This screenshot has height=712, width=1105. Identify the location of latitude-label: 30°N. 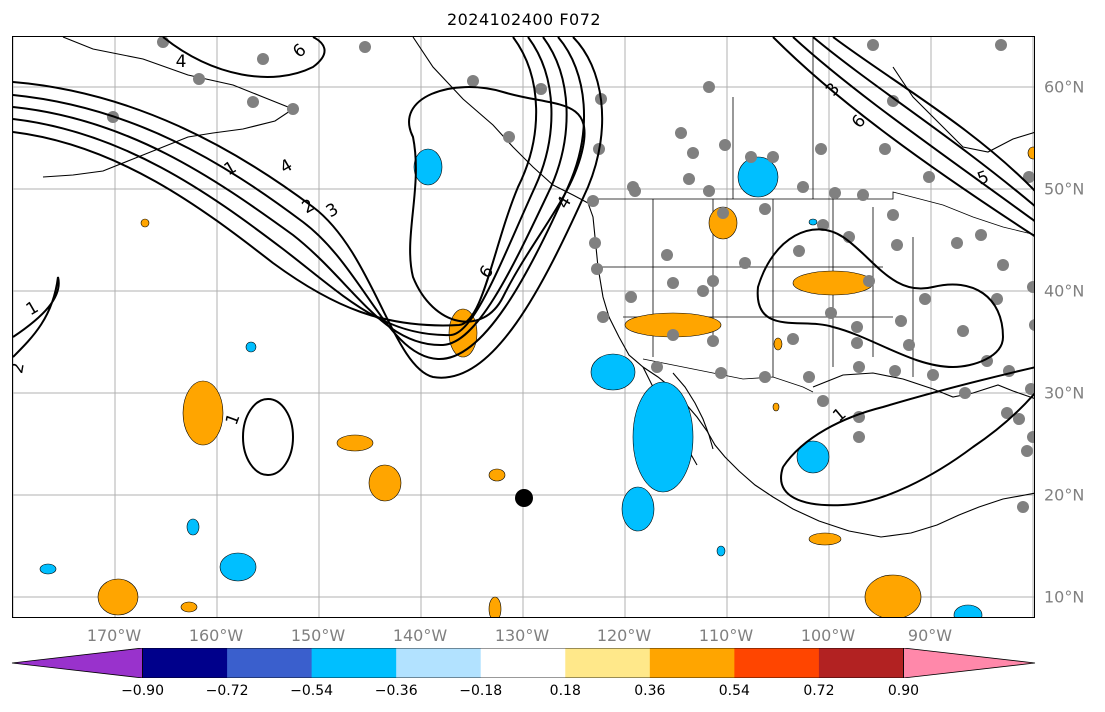
(1064, 393).